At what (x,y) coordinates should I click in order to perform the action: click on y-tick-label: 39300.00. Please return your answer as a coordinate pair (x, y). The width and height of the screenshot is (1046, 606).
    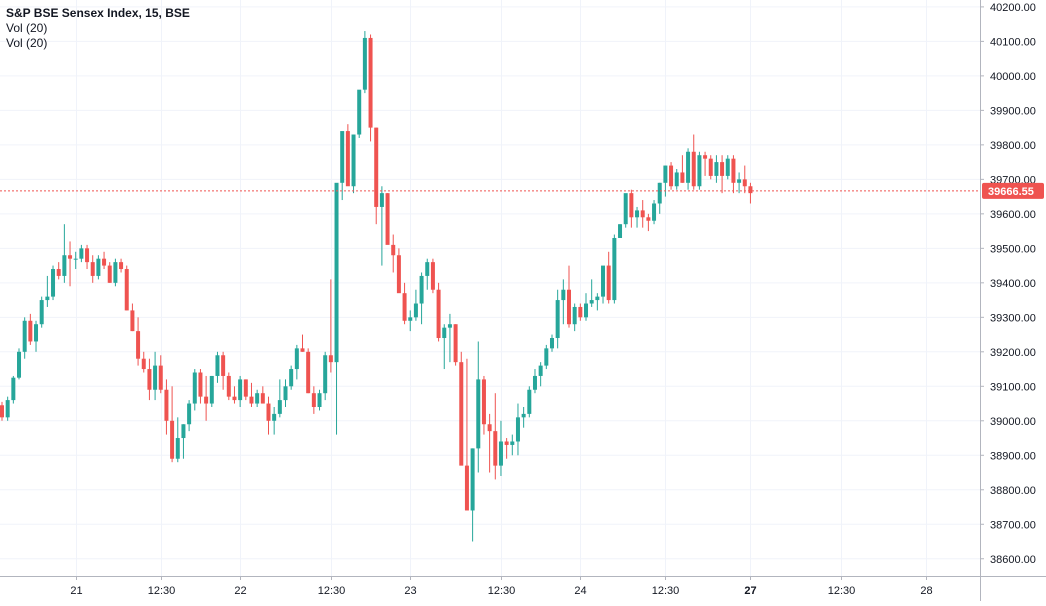
    Looking at the image, I should click on (1013, 318).